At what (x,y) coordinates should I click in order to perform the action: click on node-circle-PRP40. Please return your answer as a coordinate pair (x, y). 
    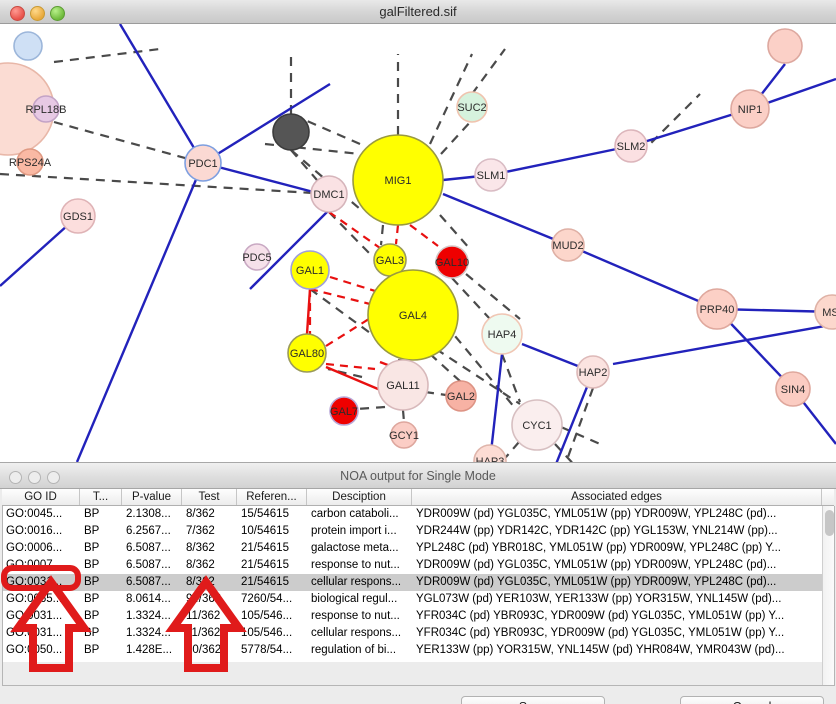
    Looking at the image, I should click on (717, 309).